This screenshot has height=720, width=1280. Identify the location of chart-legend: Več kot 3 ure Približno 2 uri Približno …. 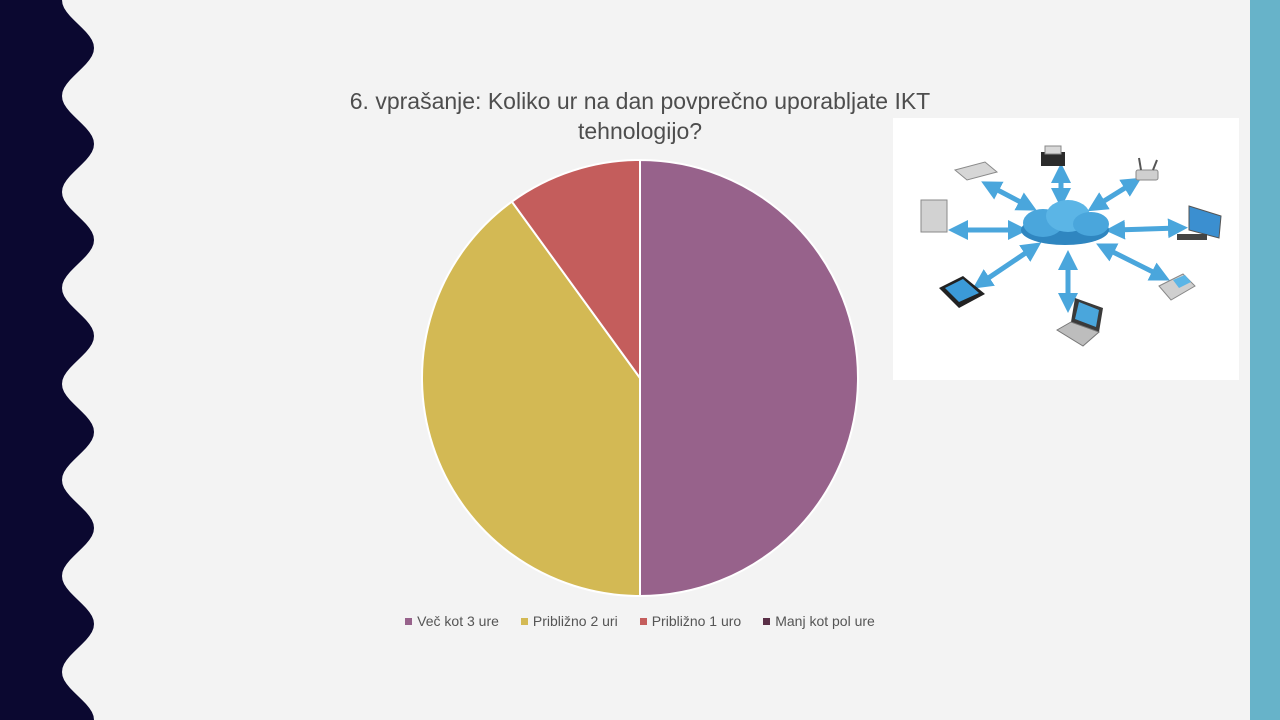
(640, 621).